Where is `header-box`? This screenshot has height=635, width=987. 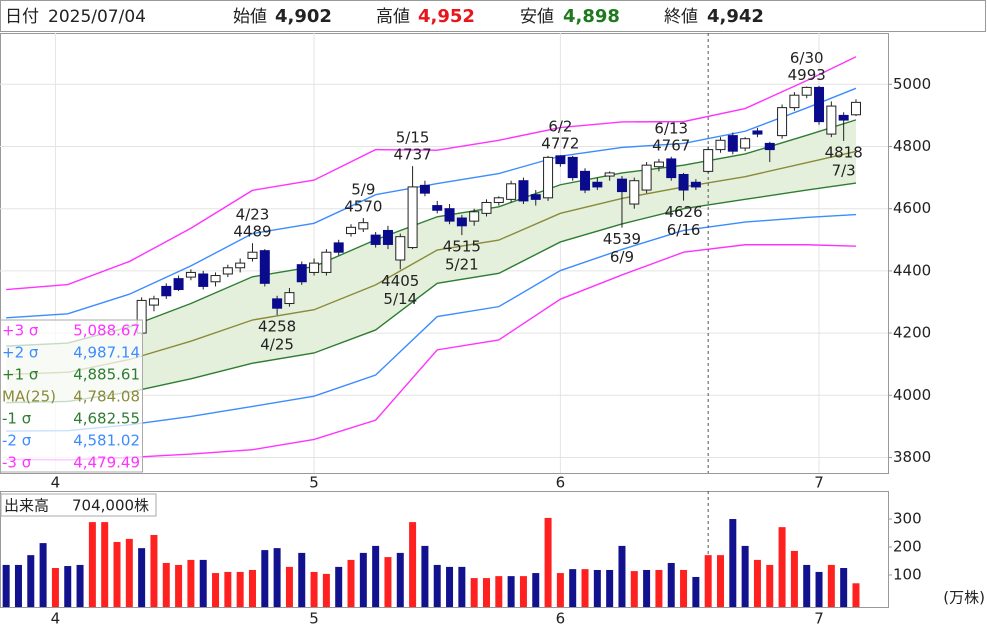
header-box is located at coordinates (493, 16).